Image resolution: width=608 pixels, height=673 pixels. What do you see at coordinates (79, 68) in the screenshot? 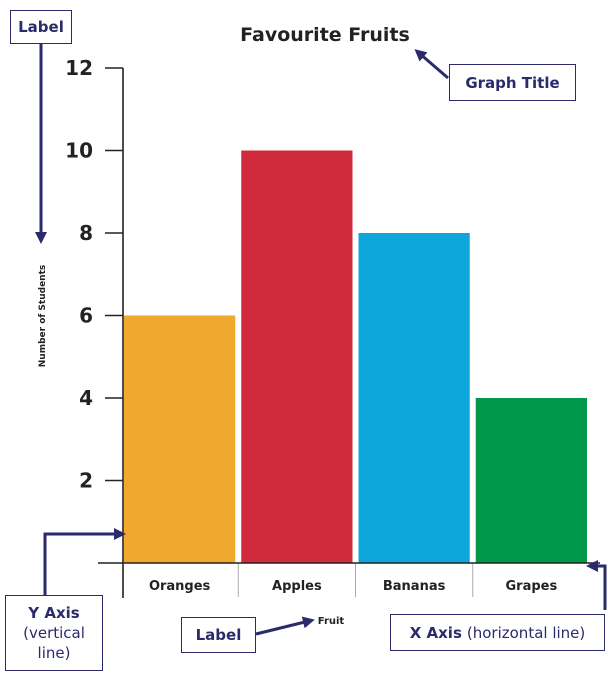
I see `y-tick-label: 12` at bounding box center [79, 68].